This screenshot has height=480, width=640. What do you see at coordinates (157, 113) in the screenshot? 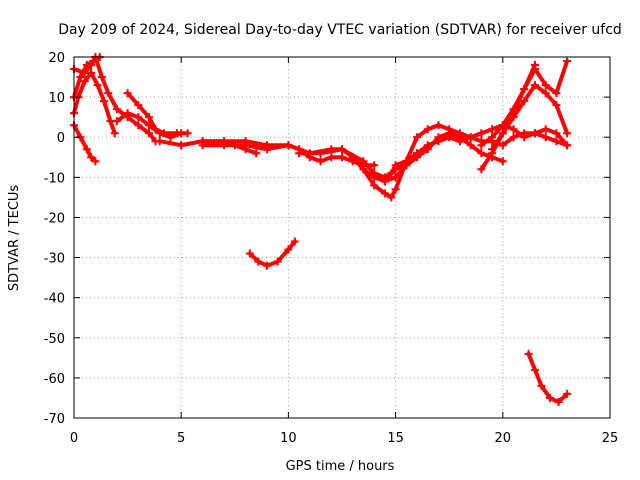
I see `series-line-s5` at bounding box center [157, 113].